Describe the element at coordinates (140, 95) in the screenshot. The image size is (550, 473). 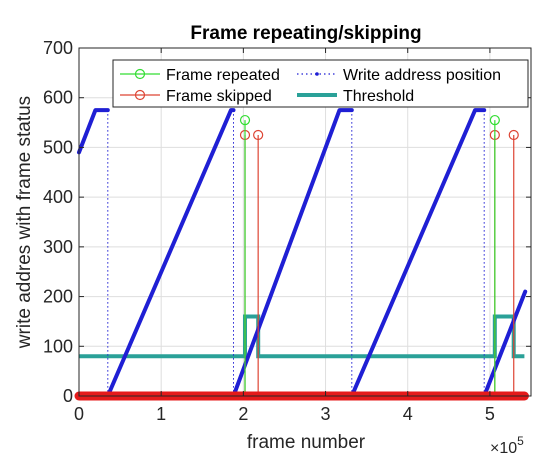
I see `legend-marker-skipped` at that location.